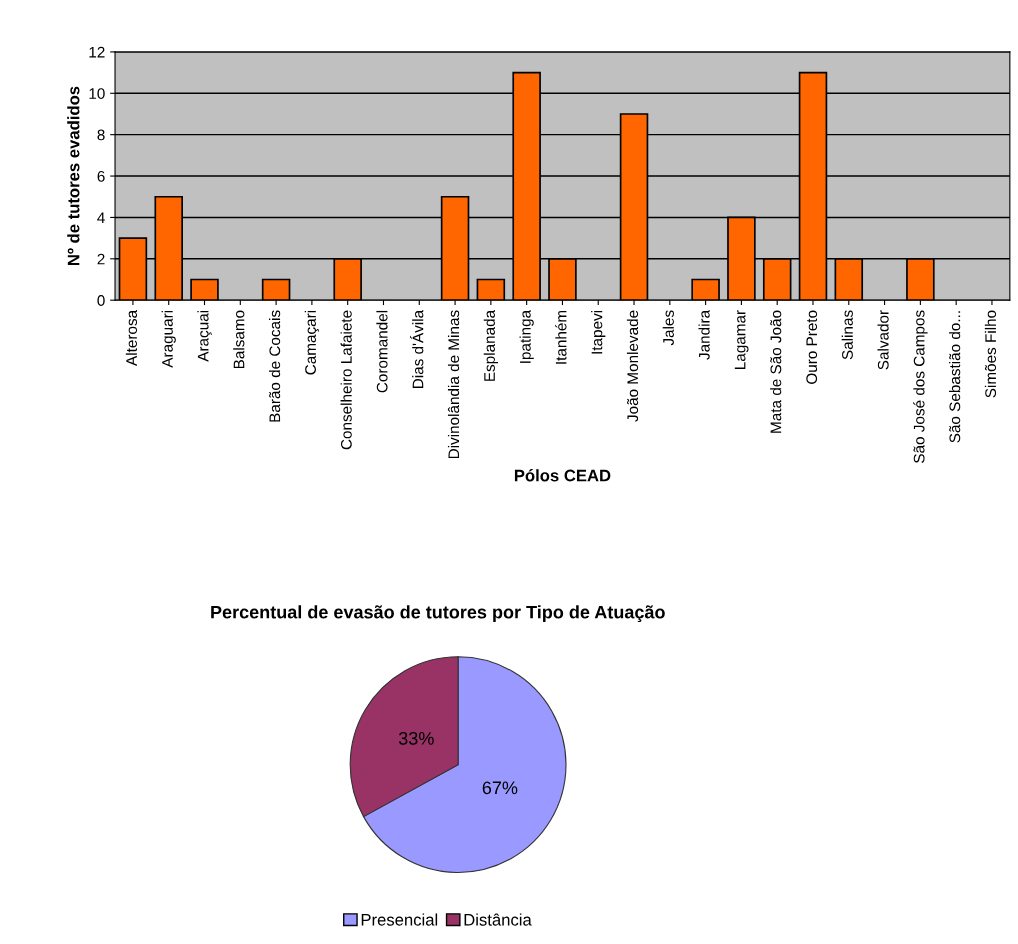 The height and width of the screenshot is (944, 1018). What do you see at coordinates (101, 217) in the screenshot?
I see `y-tick-label: 4` at bounding box center [101, 217].